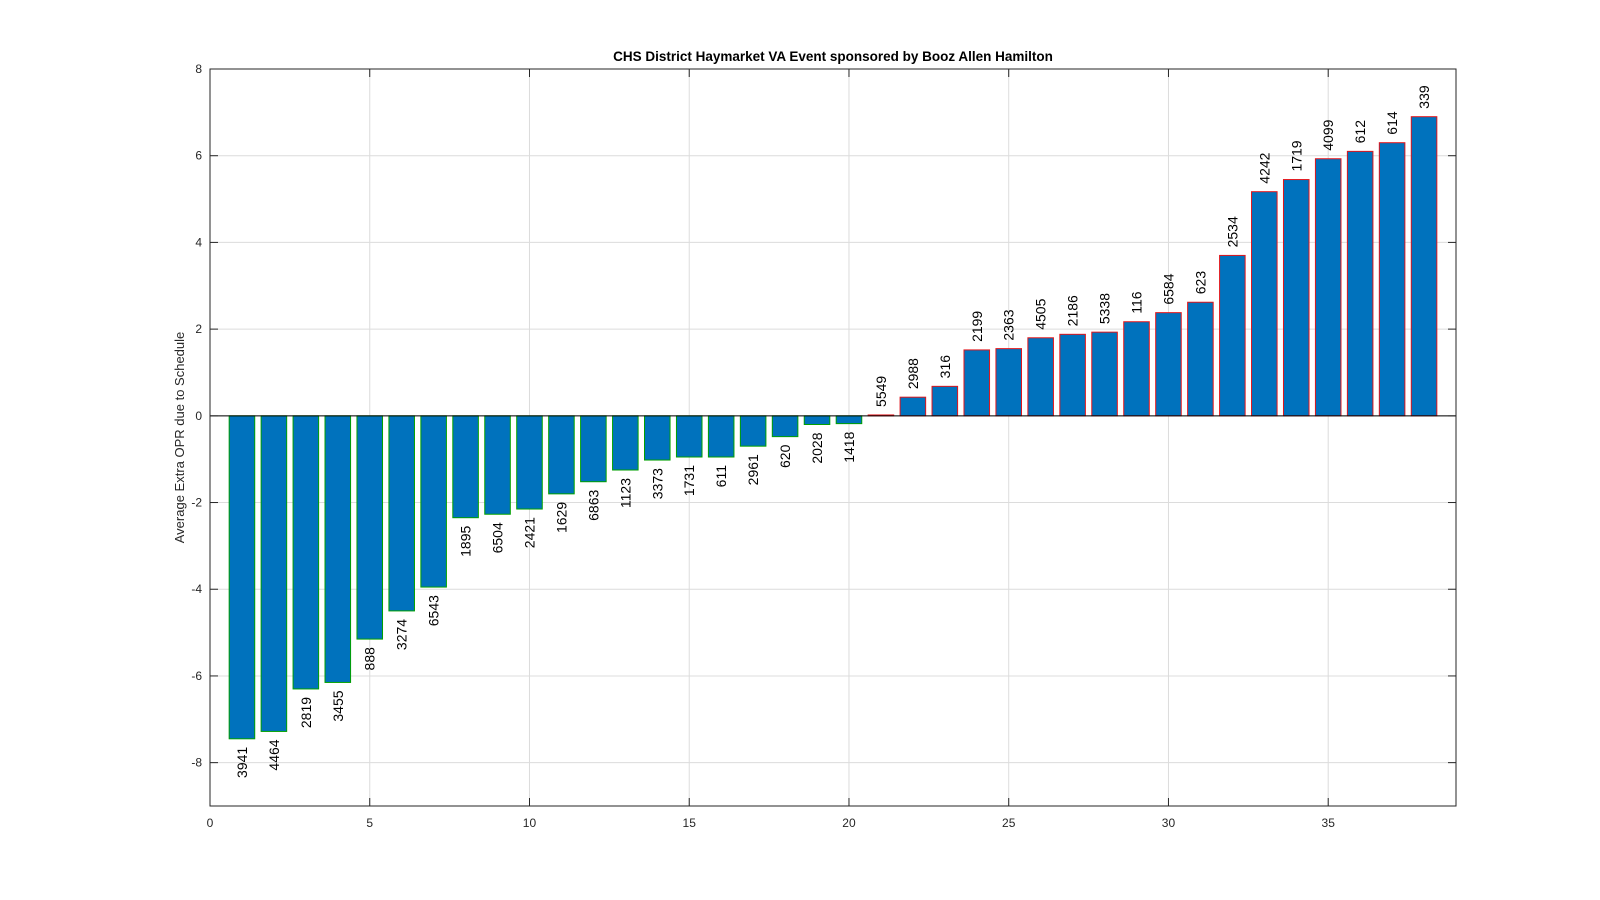 This screenshot has height=900, width=1600. I want to click on bar-value-label: 2363, so click(1009, 324).